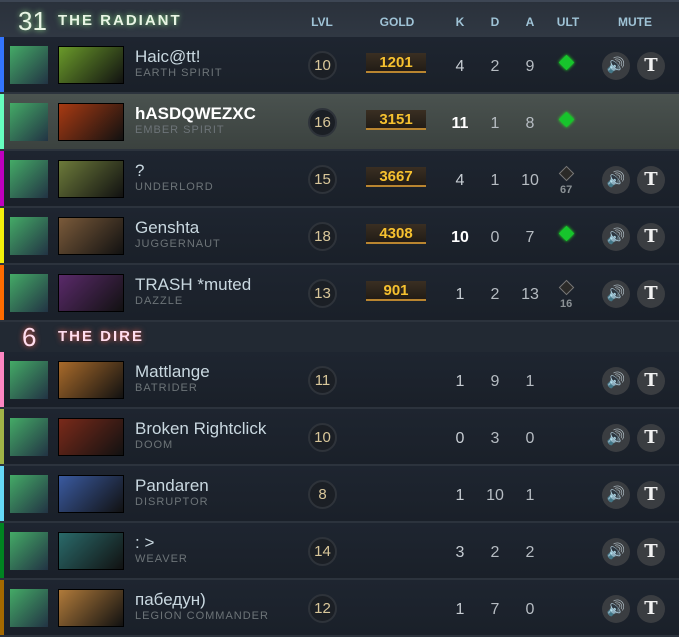 This screenshot has width=679, height=637. Describe the element at coordinates (530, 552) in the screenshot. I see `assists: 2` at that location.